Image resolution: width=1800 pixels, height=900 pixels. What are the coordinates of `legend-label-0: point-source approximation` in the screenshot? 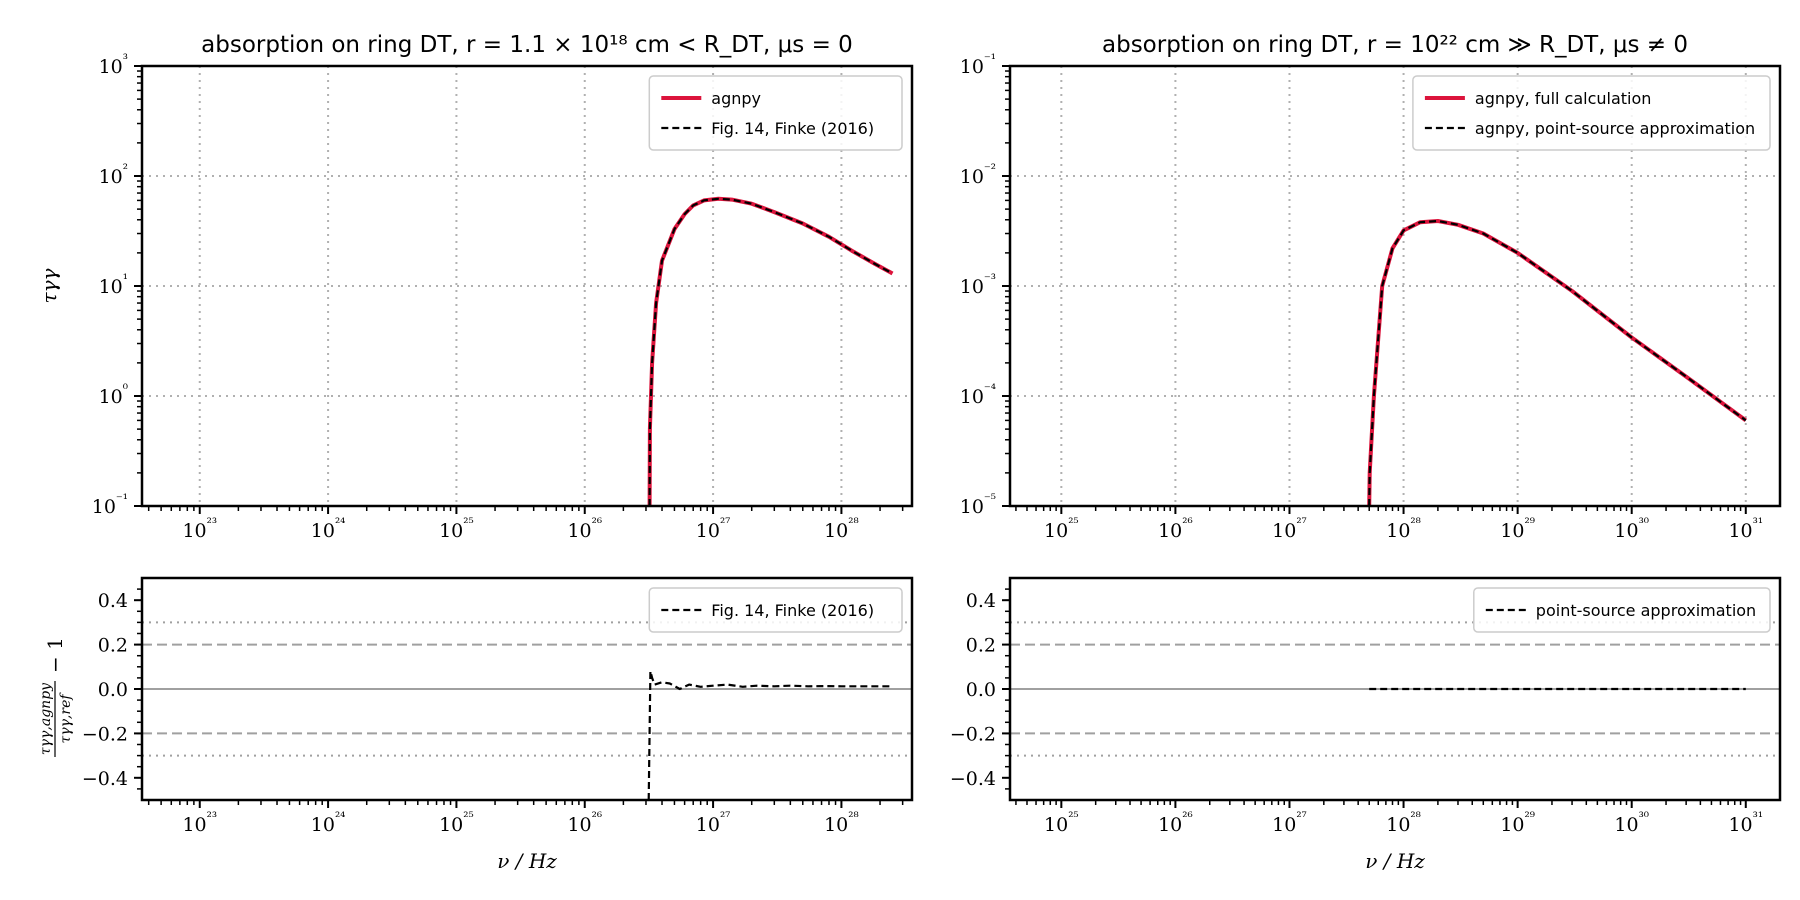 It's located at (1646, 610).